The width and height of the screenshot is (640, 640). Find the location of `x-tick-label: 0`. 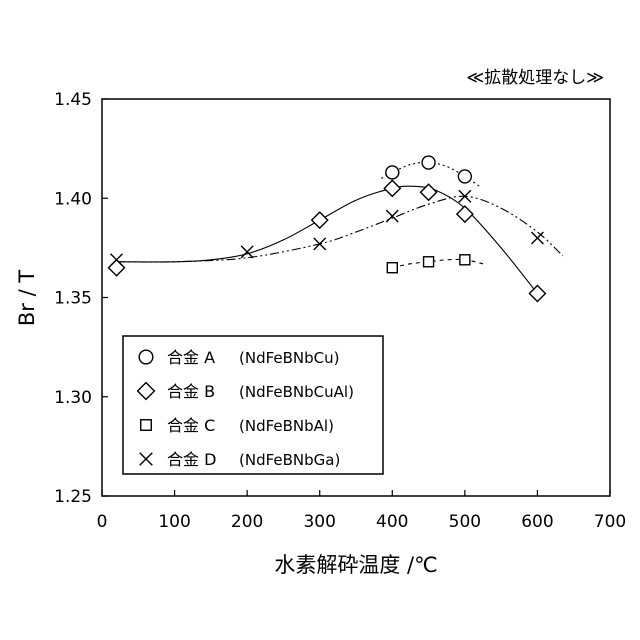

x-tick-label: 0 is located at coordinates (102, 522).